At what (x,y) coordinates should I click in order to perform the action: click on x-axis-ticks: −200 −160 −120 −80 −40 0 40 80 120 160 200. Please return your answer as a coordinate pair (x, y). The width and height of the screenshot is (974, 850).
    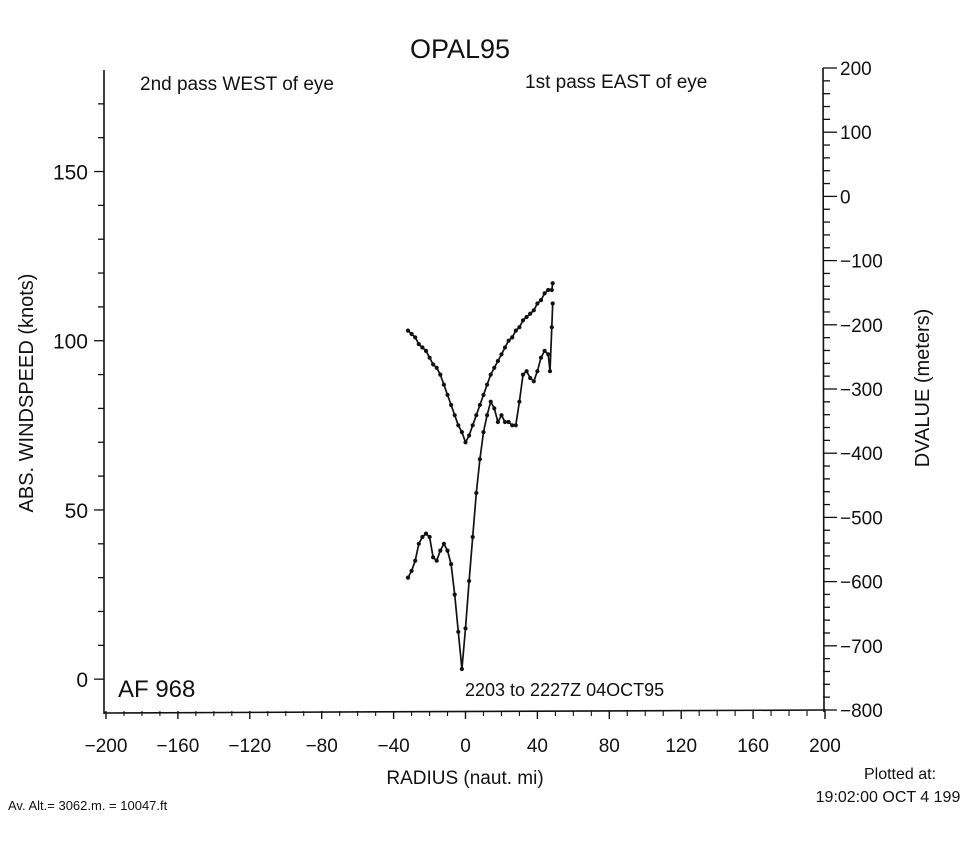
    Looking at the image, I should click on (463, 734).